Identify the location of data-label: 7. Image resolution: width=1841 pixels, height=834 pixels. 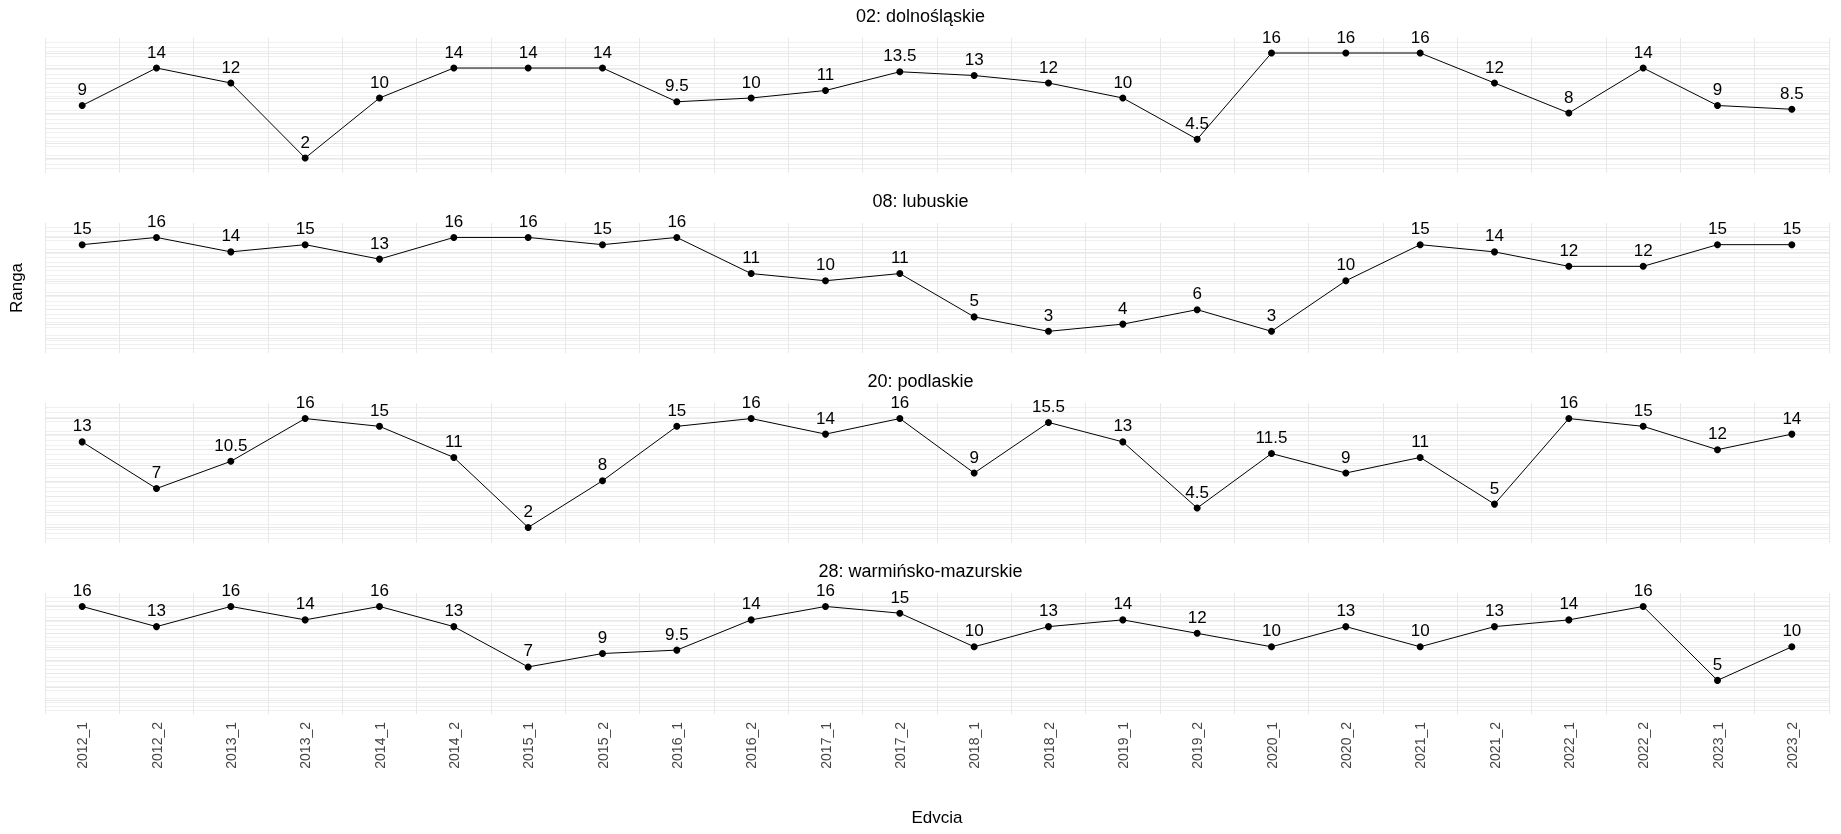
(528, 651).